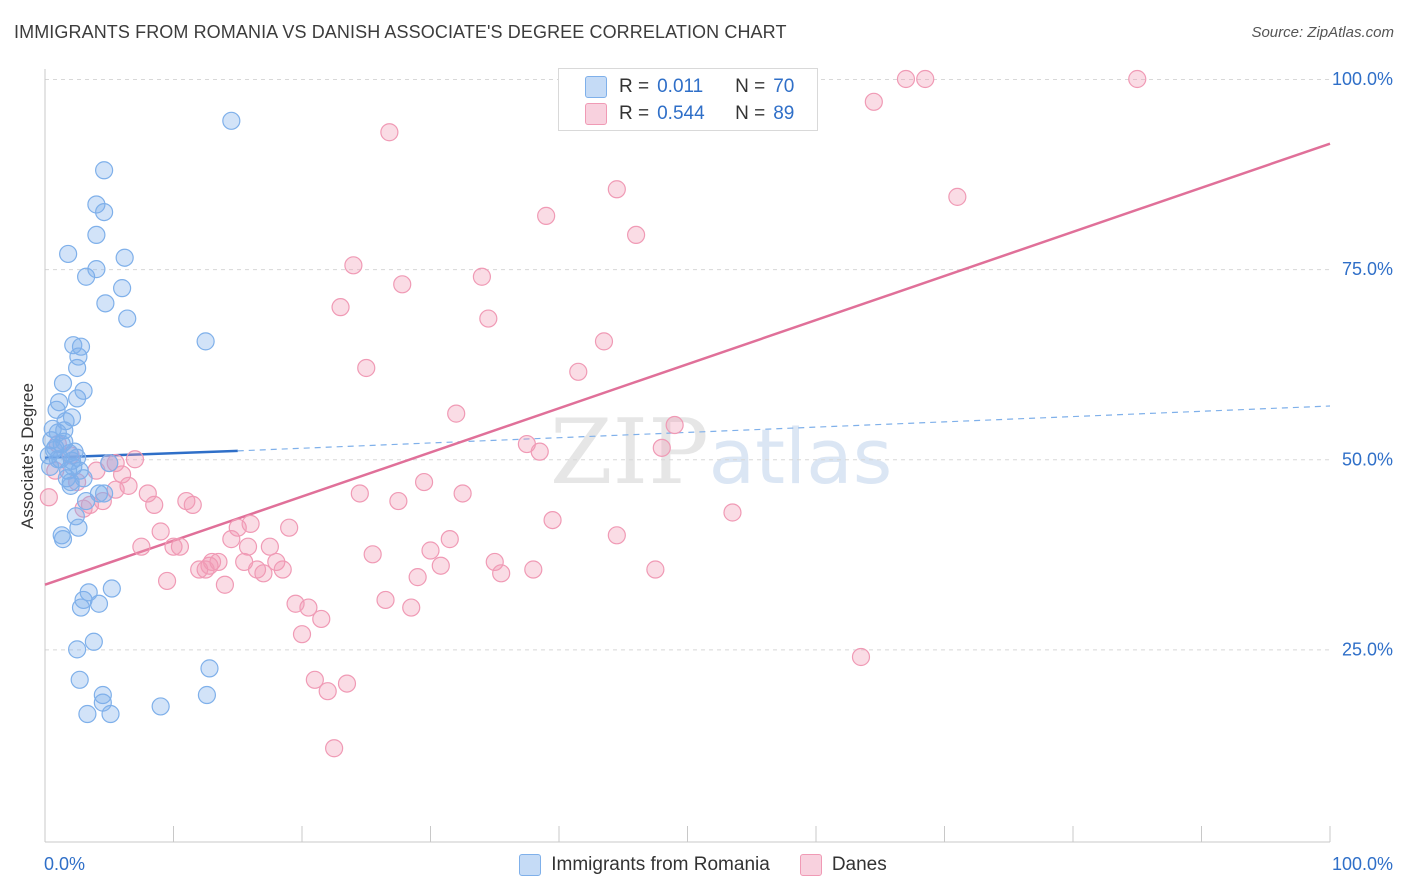 The height and width of the screenshot is (892, 1406). I want to click on y-tick-label: 25.0%, so click(1367, 649).